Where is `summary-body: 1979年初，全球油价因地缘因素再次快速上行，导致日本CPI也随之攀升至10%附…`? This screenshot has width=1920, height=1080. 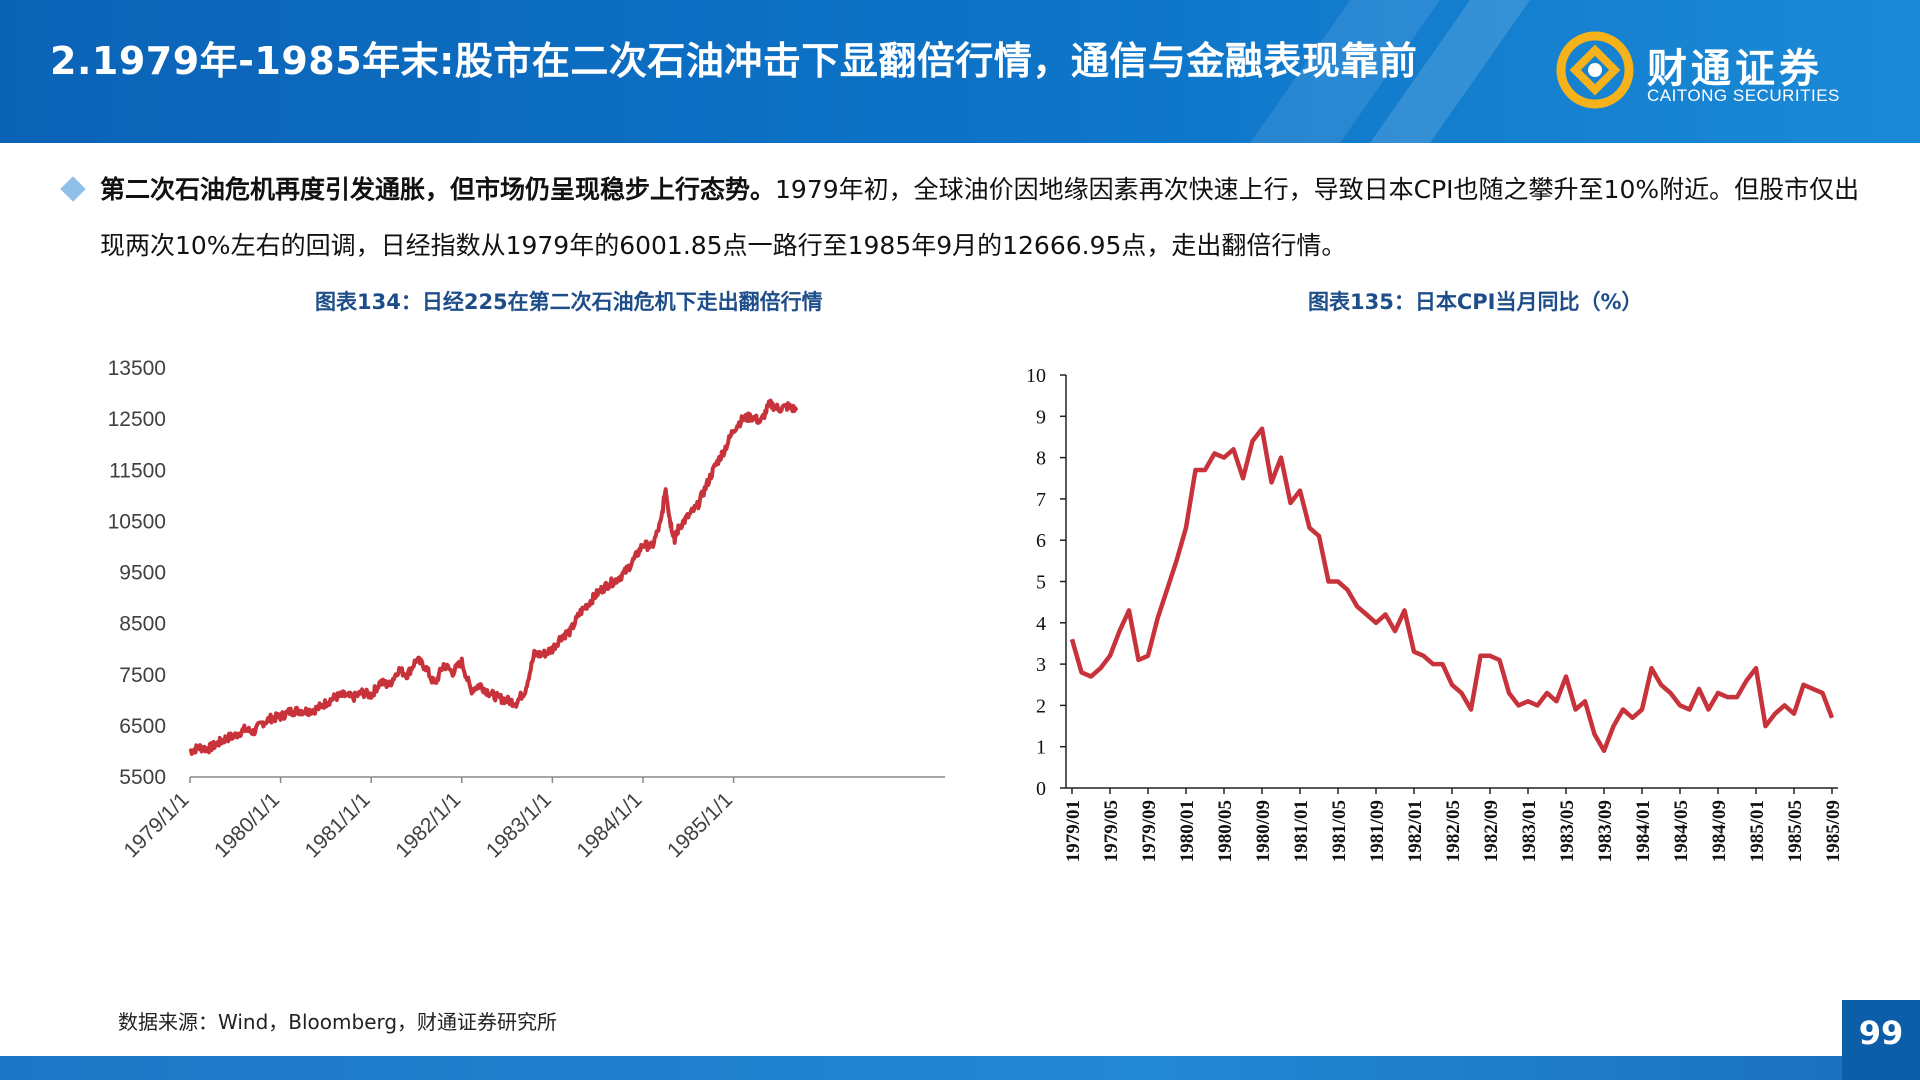 summary-body: 1979年初，全球油价因地缘因素再次快速上行，导致日本CPI也随之攀升至10%附… is located at coordinates (980, 217).